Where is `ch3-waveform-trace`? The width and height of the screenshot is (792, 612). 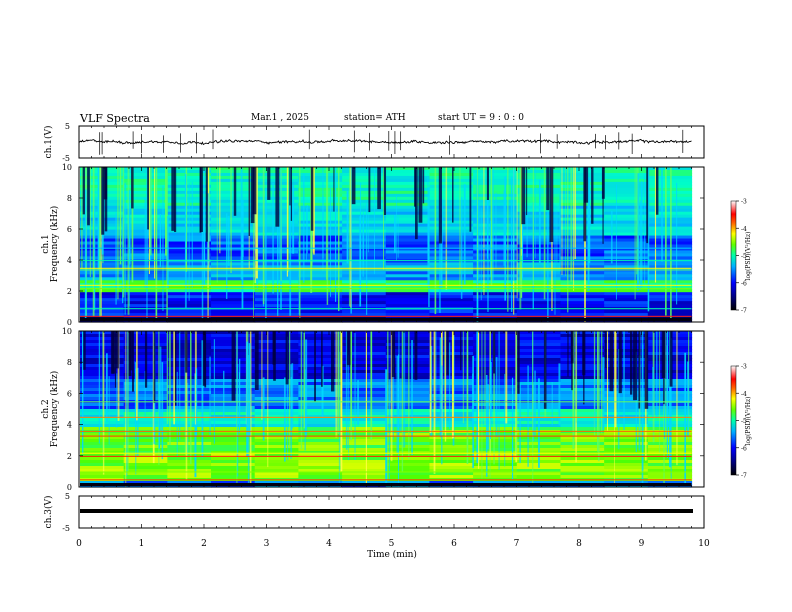 ch3-waveform-trace is located at coordinates (386, 511).